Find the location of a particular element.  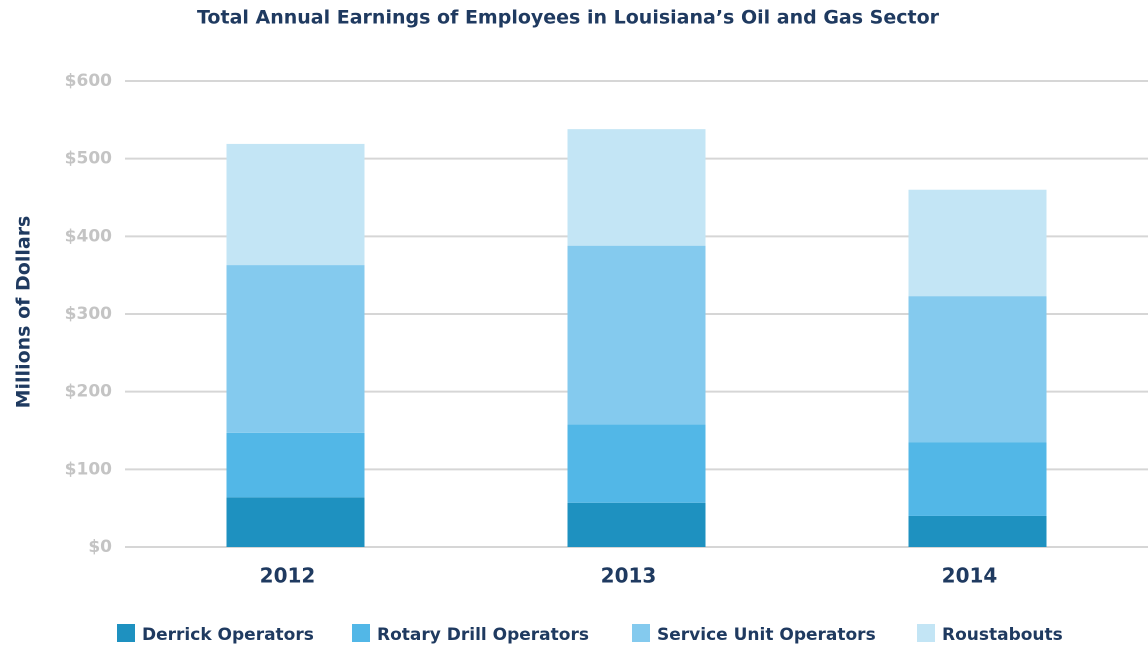

x-tick-label: 2013 is located at coordinates (629, 576).